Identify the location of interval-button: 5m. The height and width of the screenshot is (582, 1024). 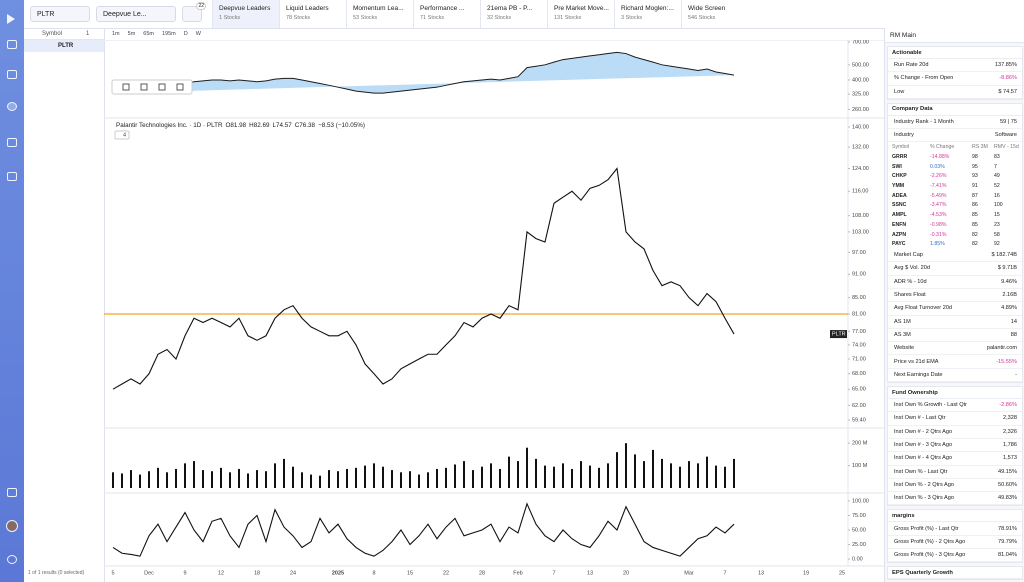
(131, 34).